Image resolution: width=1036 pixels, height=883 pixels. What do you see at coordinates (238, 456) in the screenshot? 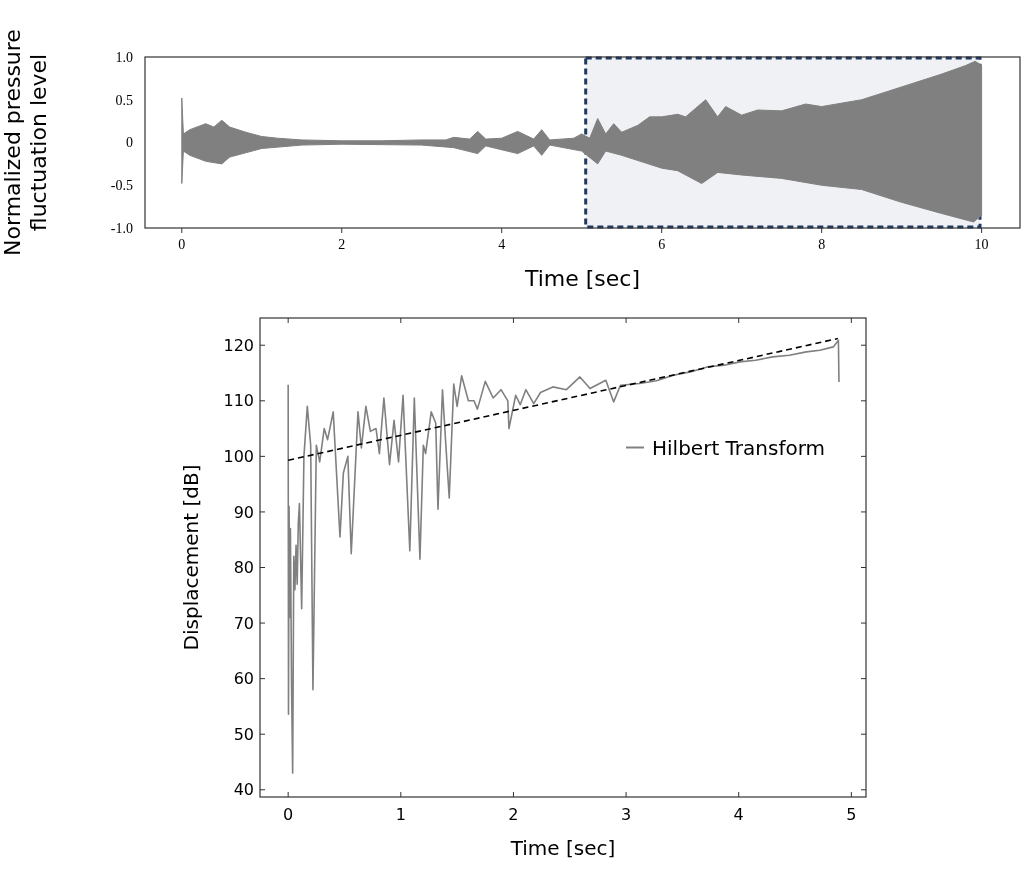
I see `y-tick-label: 100` at bounding box center [238, 456].